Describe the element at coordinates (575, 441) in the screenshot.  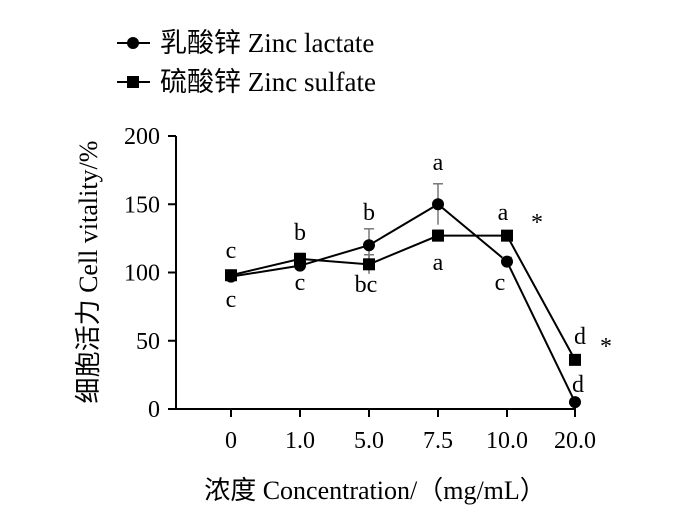
I see `x-tick-label: 20.0` at that location.